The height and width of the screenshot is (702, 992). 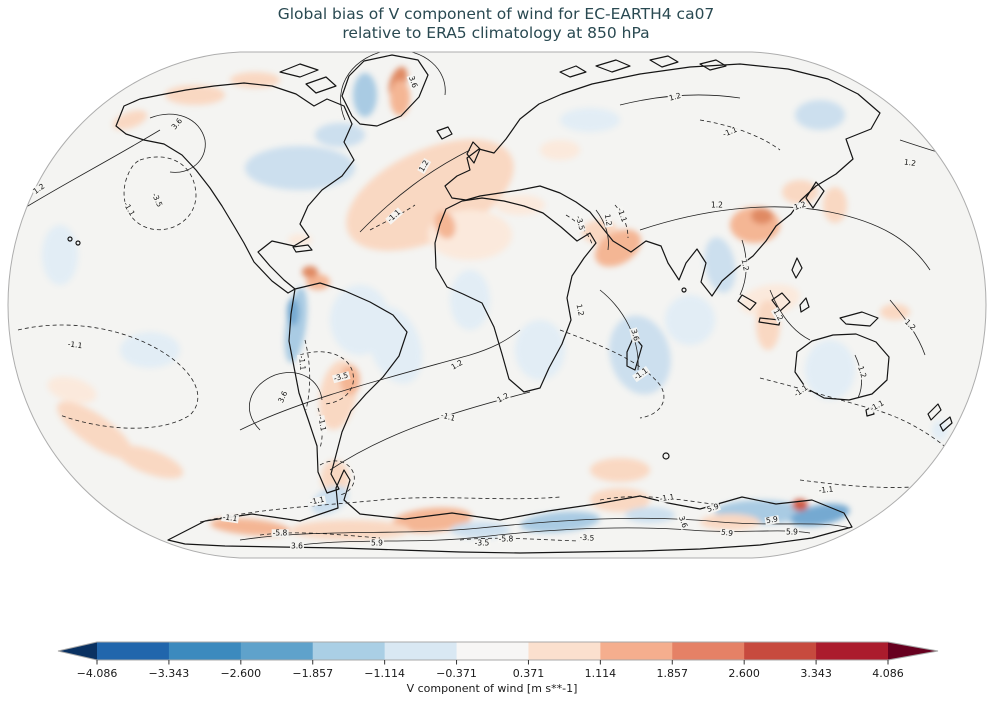 What do you see at coordinates (240, 673) in the screenshot?
I see `colorbar-tick-label: −2.600` at bounding box center [240, 673].